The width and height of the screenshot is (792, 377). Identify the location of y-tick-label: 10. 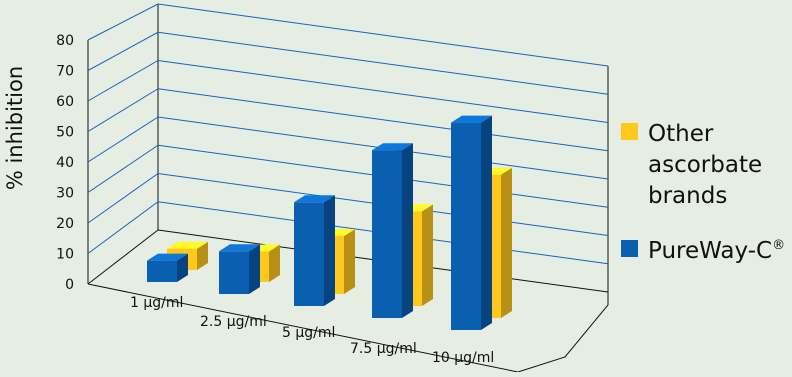
(65, 255).